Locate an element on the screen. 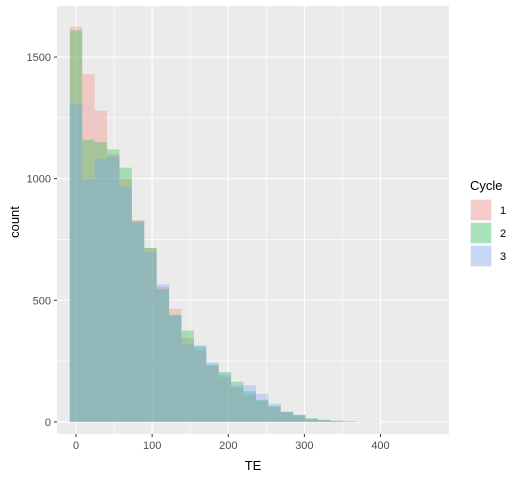 Image resolution: width=523 pixels, height=482 pixels. y-axis-title: count is located at coordinates (14, 222).